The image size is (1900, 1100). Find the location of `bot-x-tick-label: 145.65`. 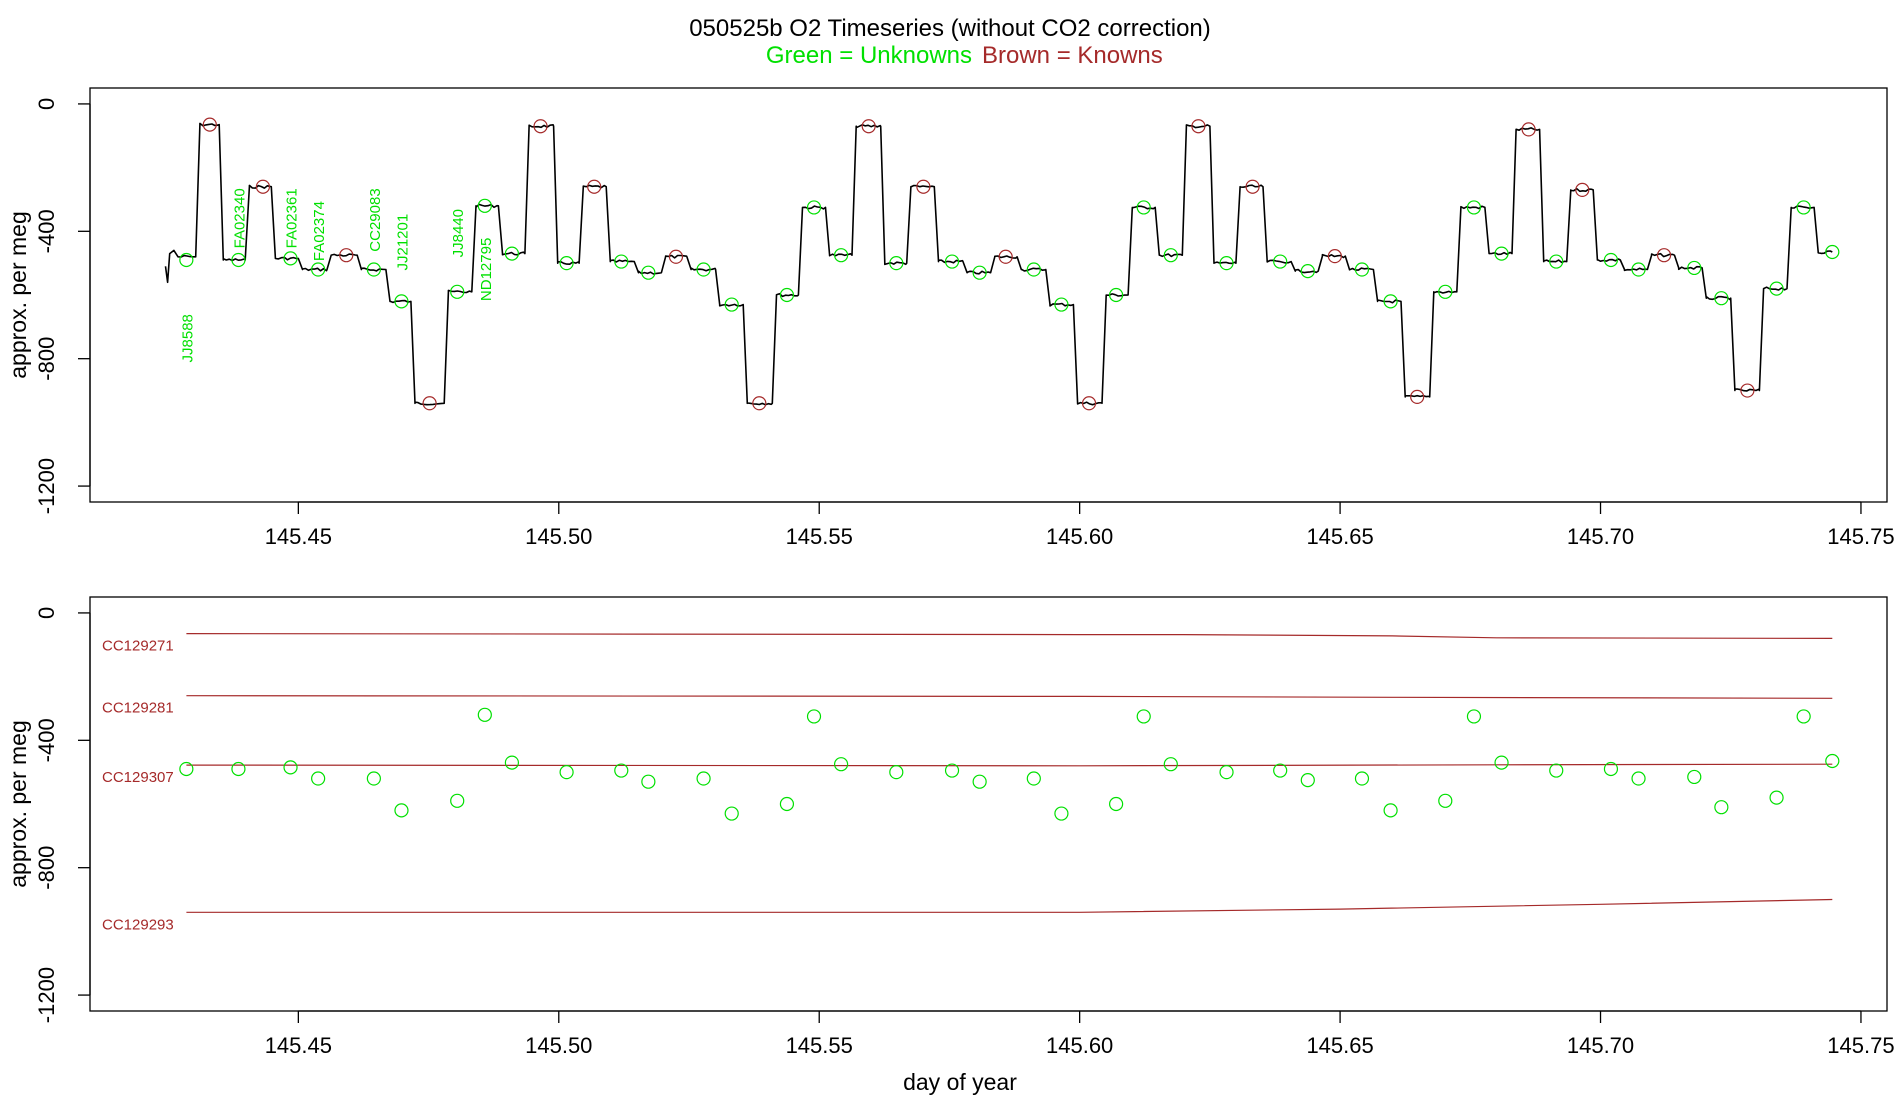

bot-x-tick-label: 145.65 is located at coordinates (1339, 1045).